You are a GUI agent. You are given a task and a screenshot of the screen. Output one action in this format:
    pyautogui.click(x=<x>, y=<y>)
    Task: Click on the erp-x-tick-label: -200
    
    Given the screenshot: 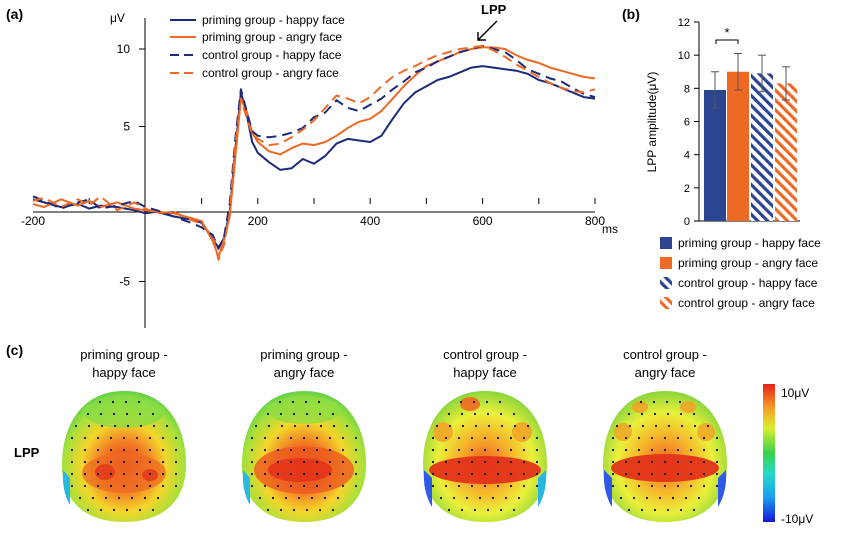 What is the action you would take?
    pyautogui.click(x=33, y=221)
    